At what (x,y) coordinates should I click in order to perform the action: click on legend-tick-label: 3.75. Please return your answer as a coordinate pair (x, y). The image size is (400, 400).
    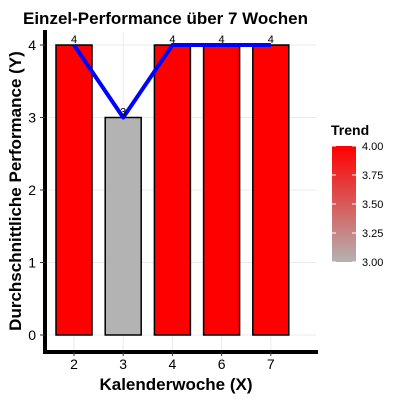
    Looking at the image, I should click on (372, 176).